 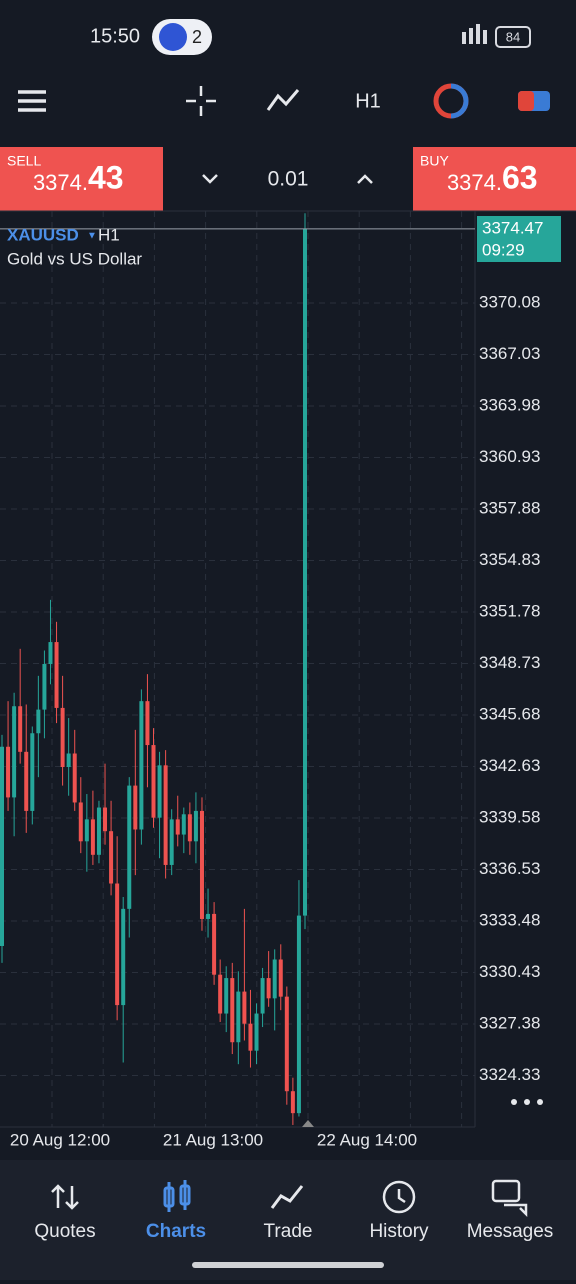 I want to click on y-tick-label: 3342.63, so click(x=509, y=765).